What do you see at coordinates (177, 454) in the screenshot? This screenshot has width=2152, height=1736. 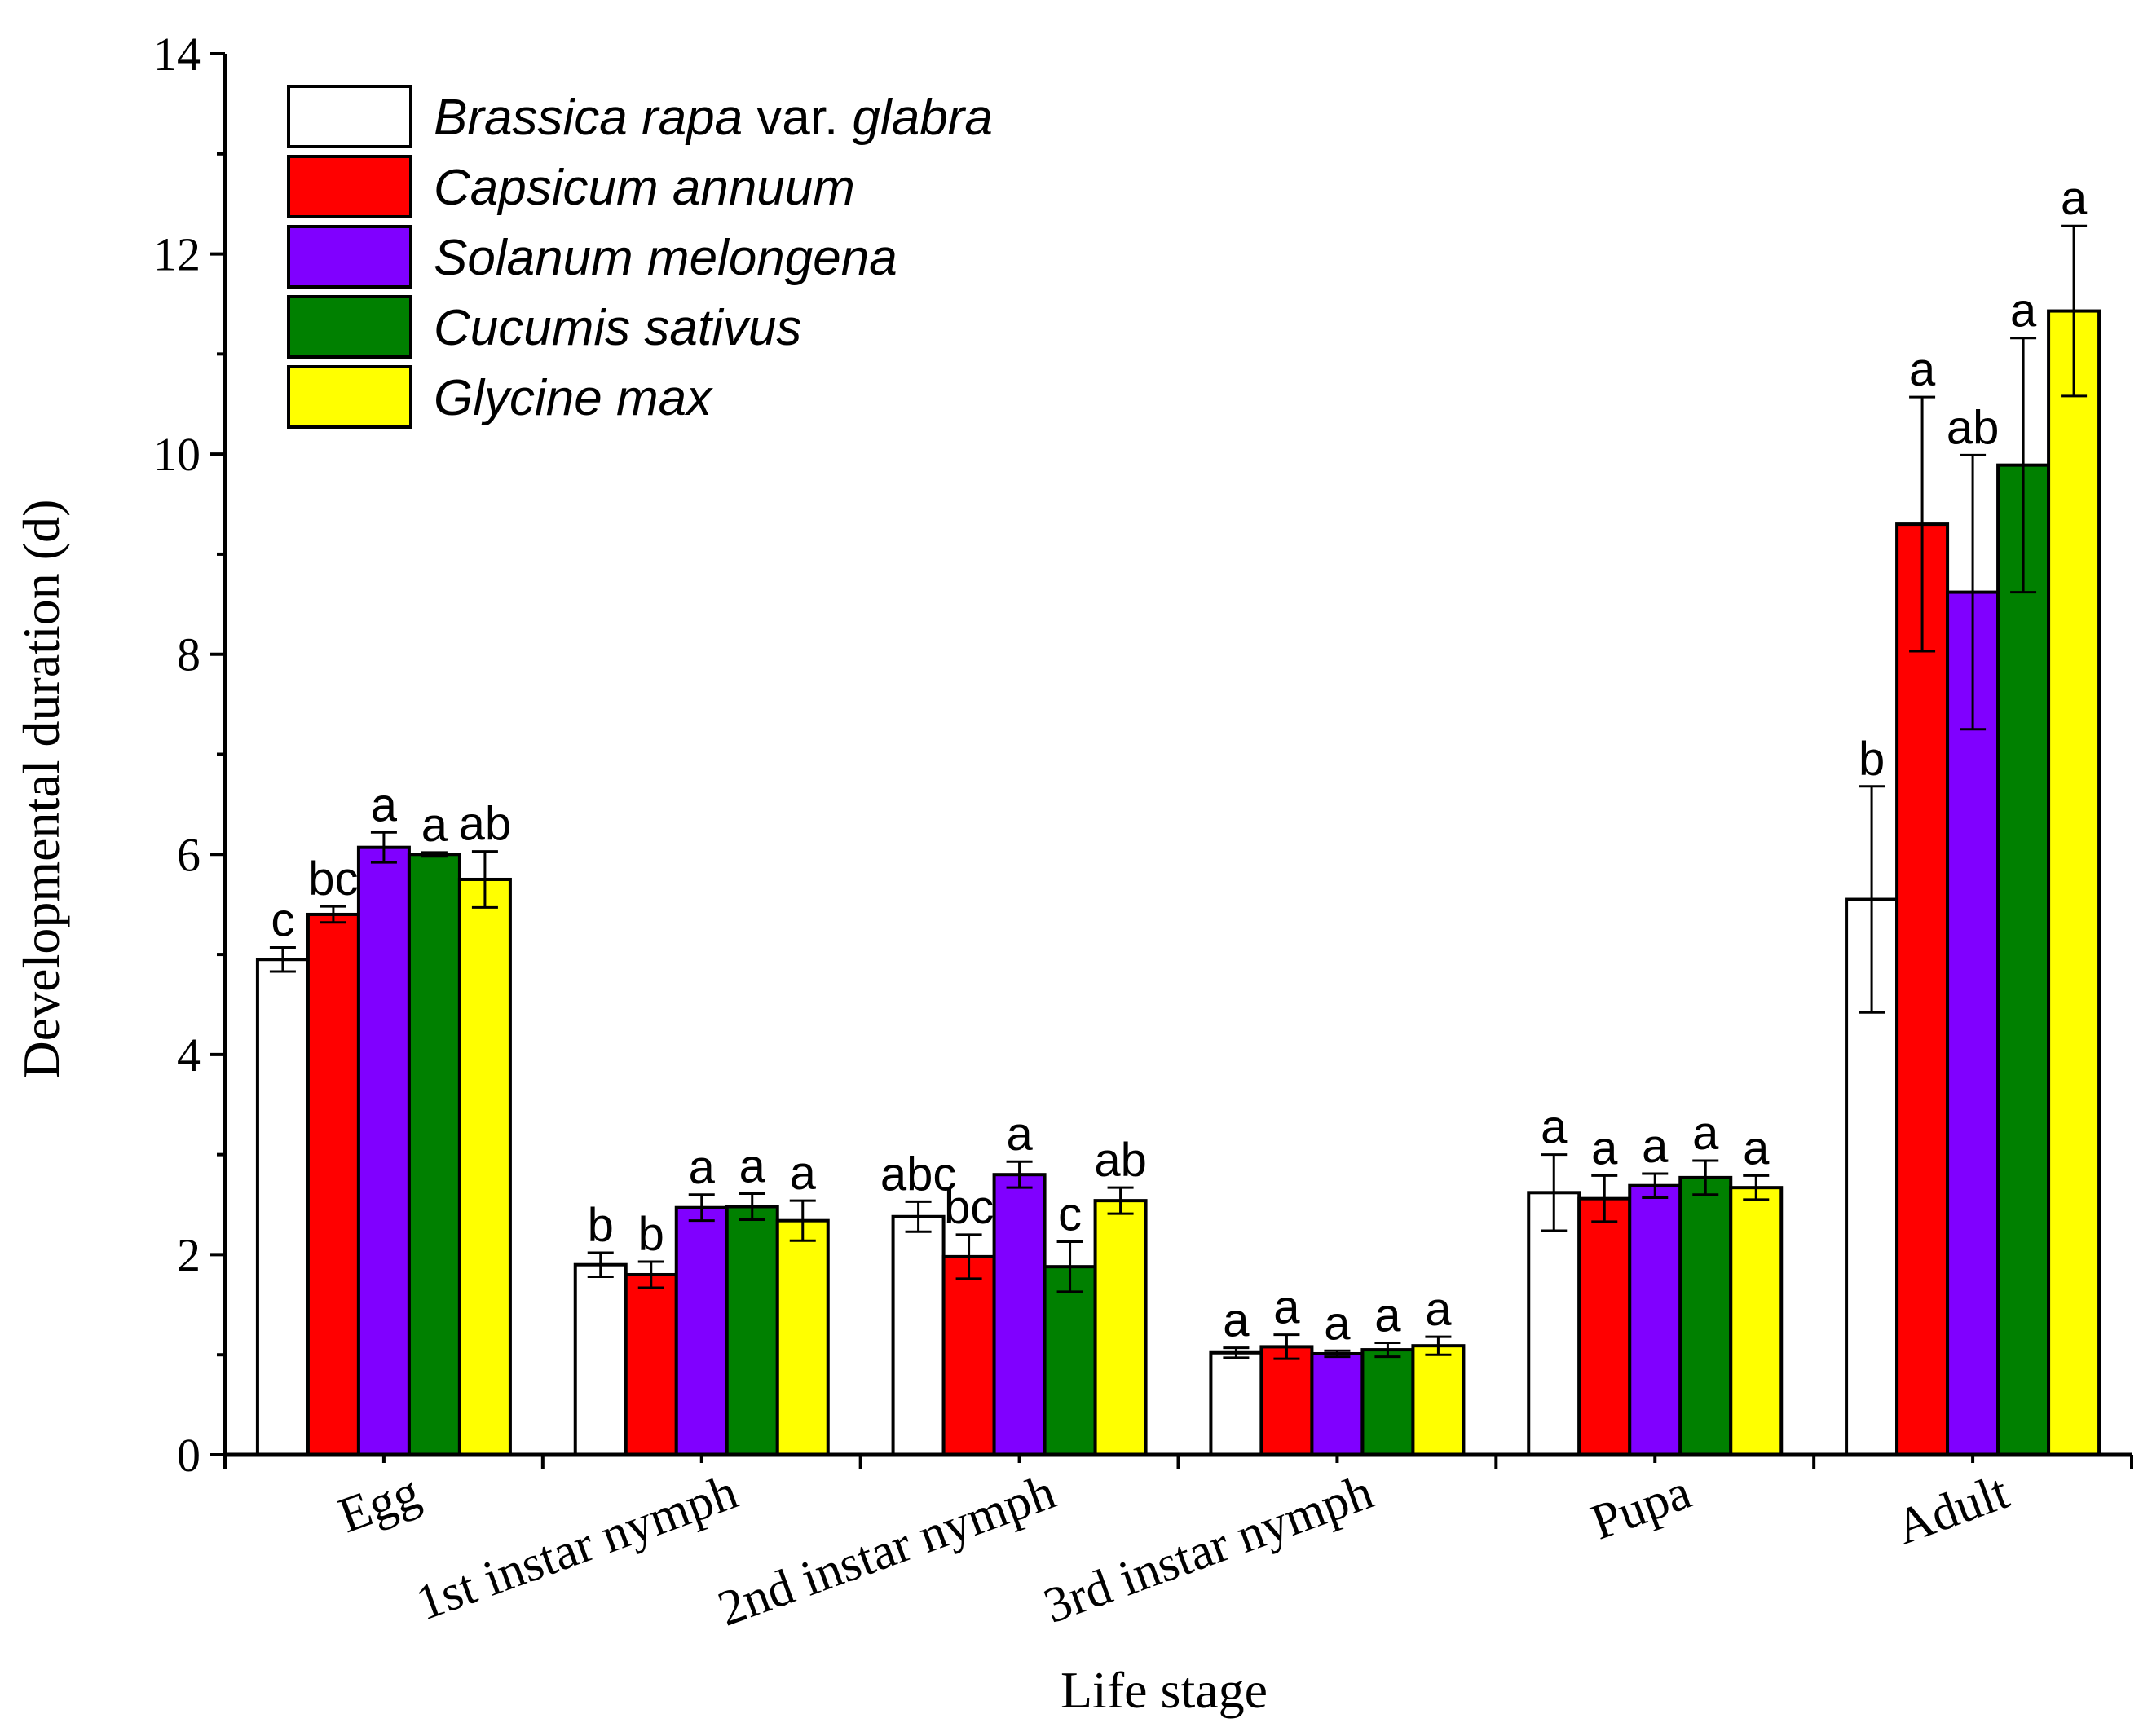 I see `y-tick-label: 10` at bounding box center [177, 454].